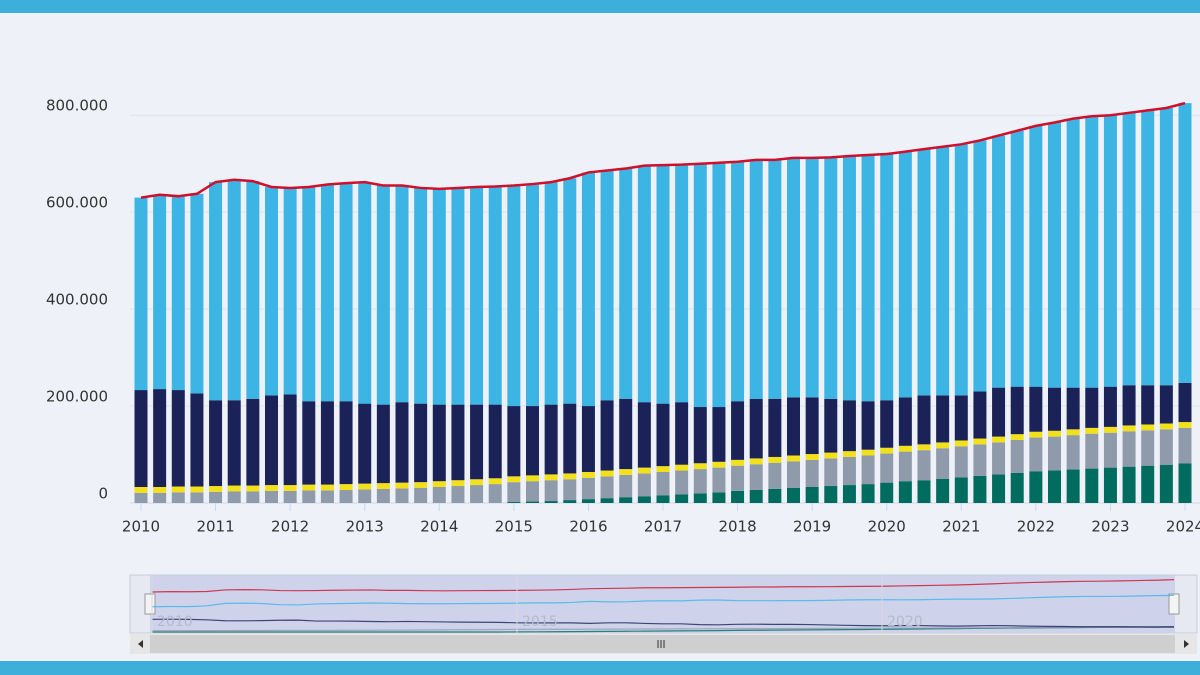 The image size is (1200, 675). What do you see at coordinates (588, 527) in the screenshot?
I see `x-tick-label: 2016` at bounding box center [588, 527].